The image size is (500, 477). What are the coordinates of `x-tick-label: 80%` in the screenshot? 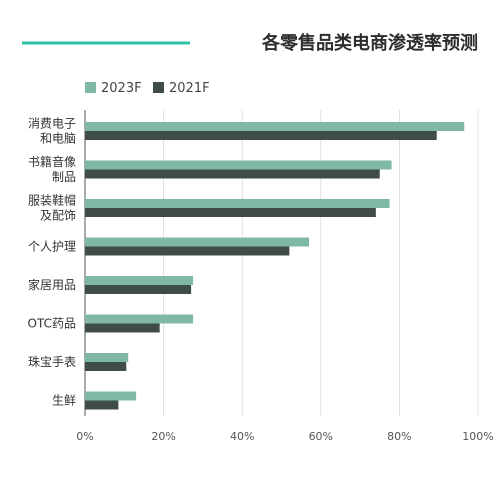 It's located at (399, 436).